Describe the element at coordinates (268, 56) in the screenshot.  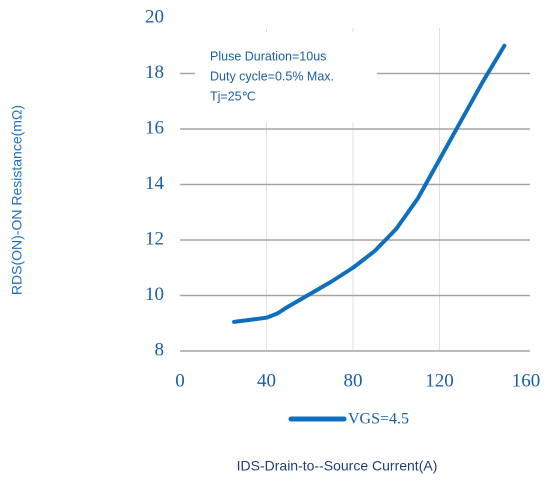
I see `annotation: Pluse Duration=10us` at that location.